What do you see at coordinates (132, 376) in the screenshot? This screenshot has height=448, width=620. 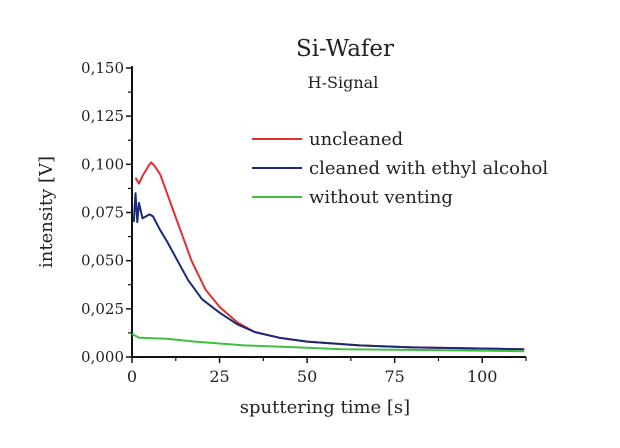 I see `x-tick-label: 0` at bounding box center [132, 376].